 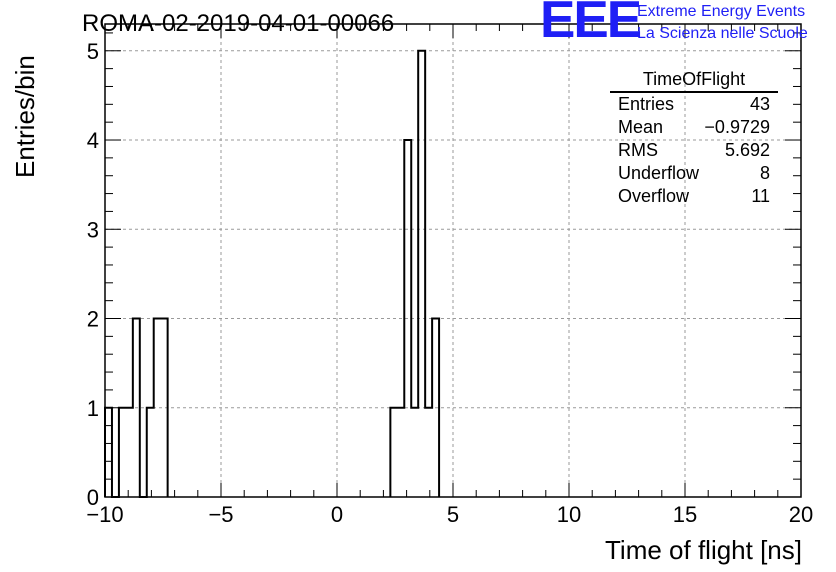 What do you see at coordinates (764, 173) in the screenshot?
I see `stats-value: 8` at bounding box center [764, 173].